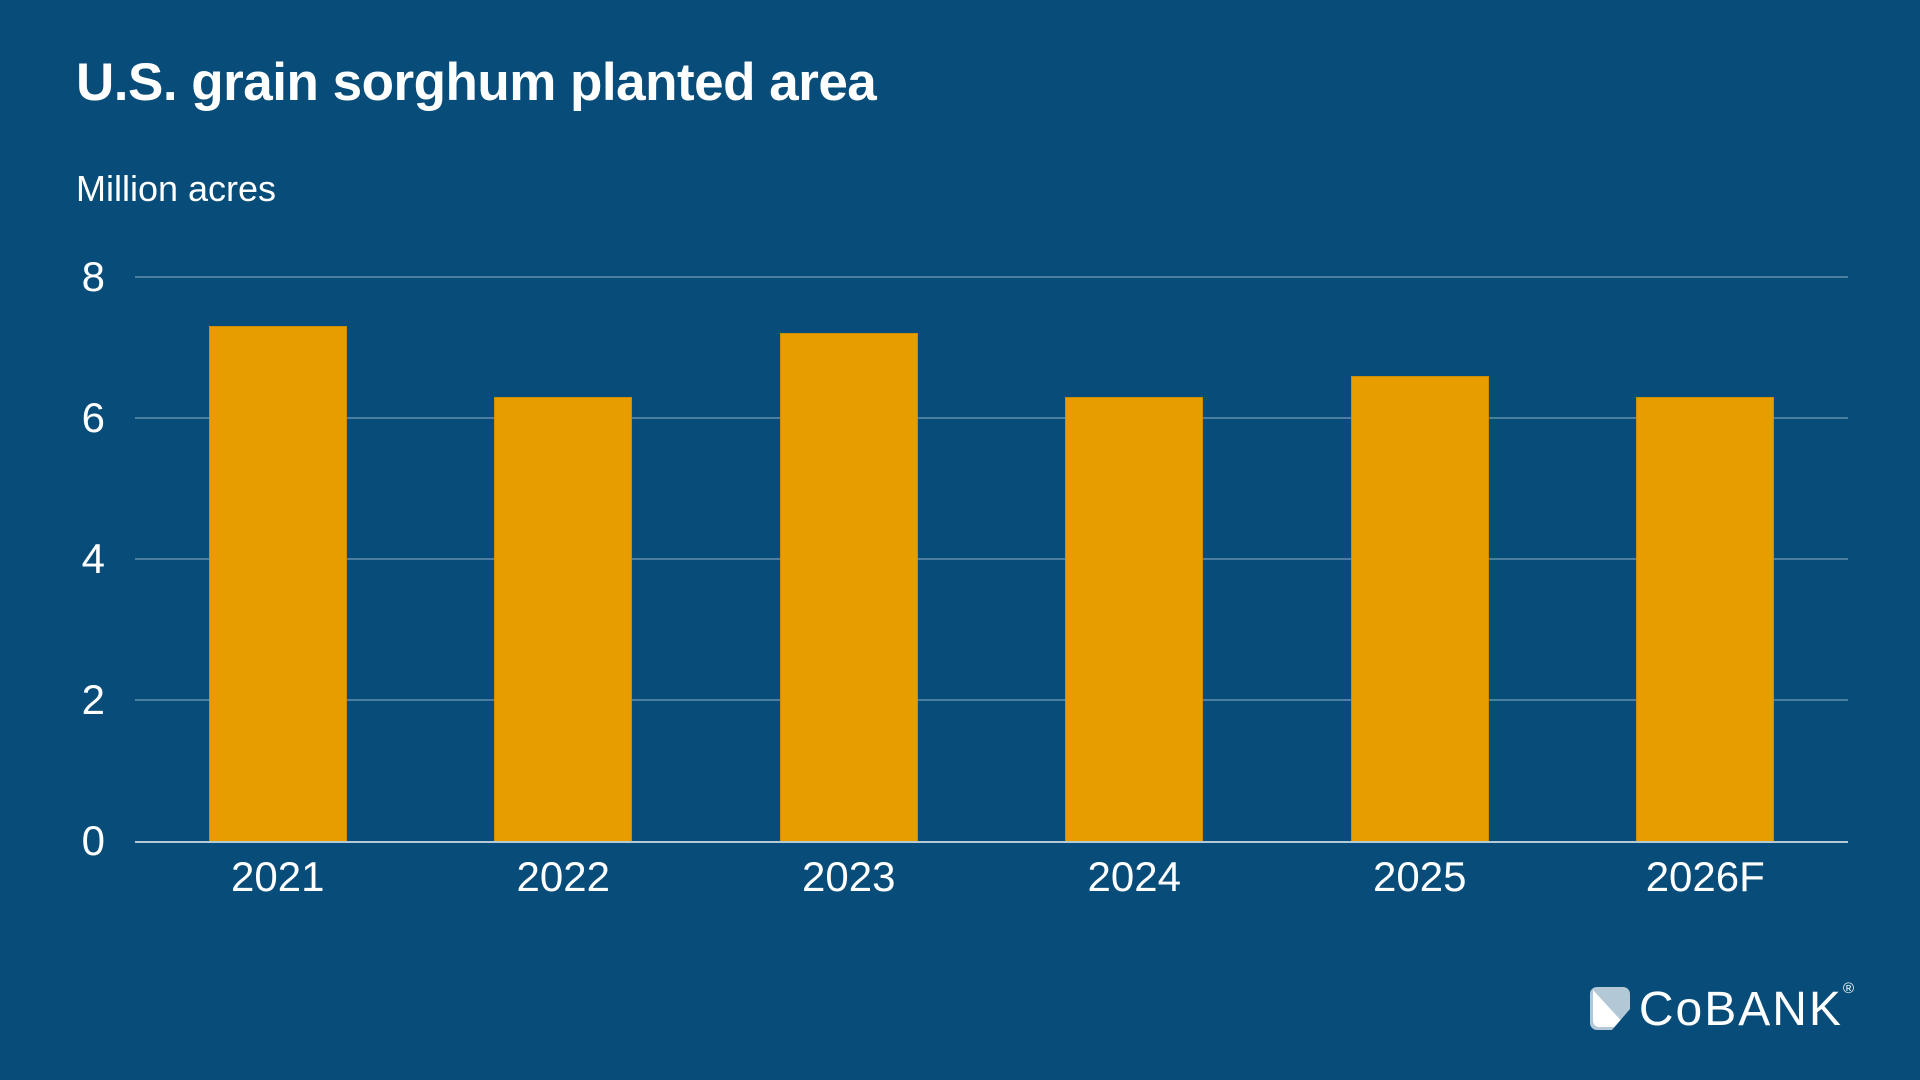 The image size is (1920, 1080). What do you see at coordinates (1705, 876) in the screenshot?
I see `x-tick-label-2026F: 2026F` at bounding box center [1705, 876].